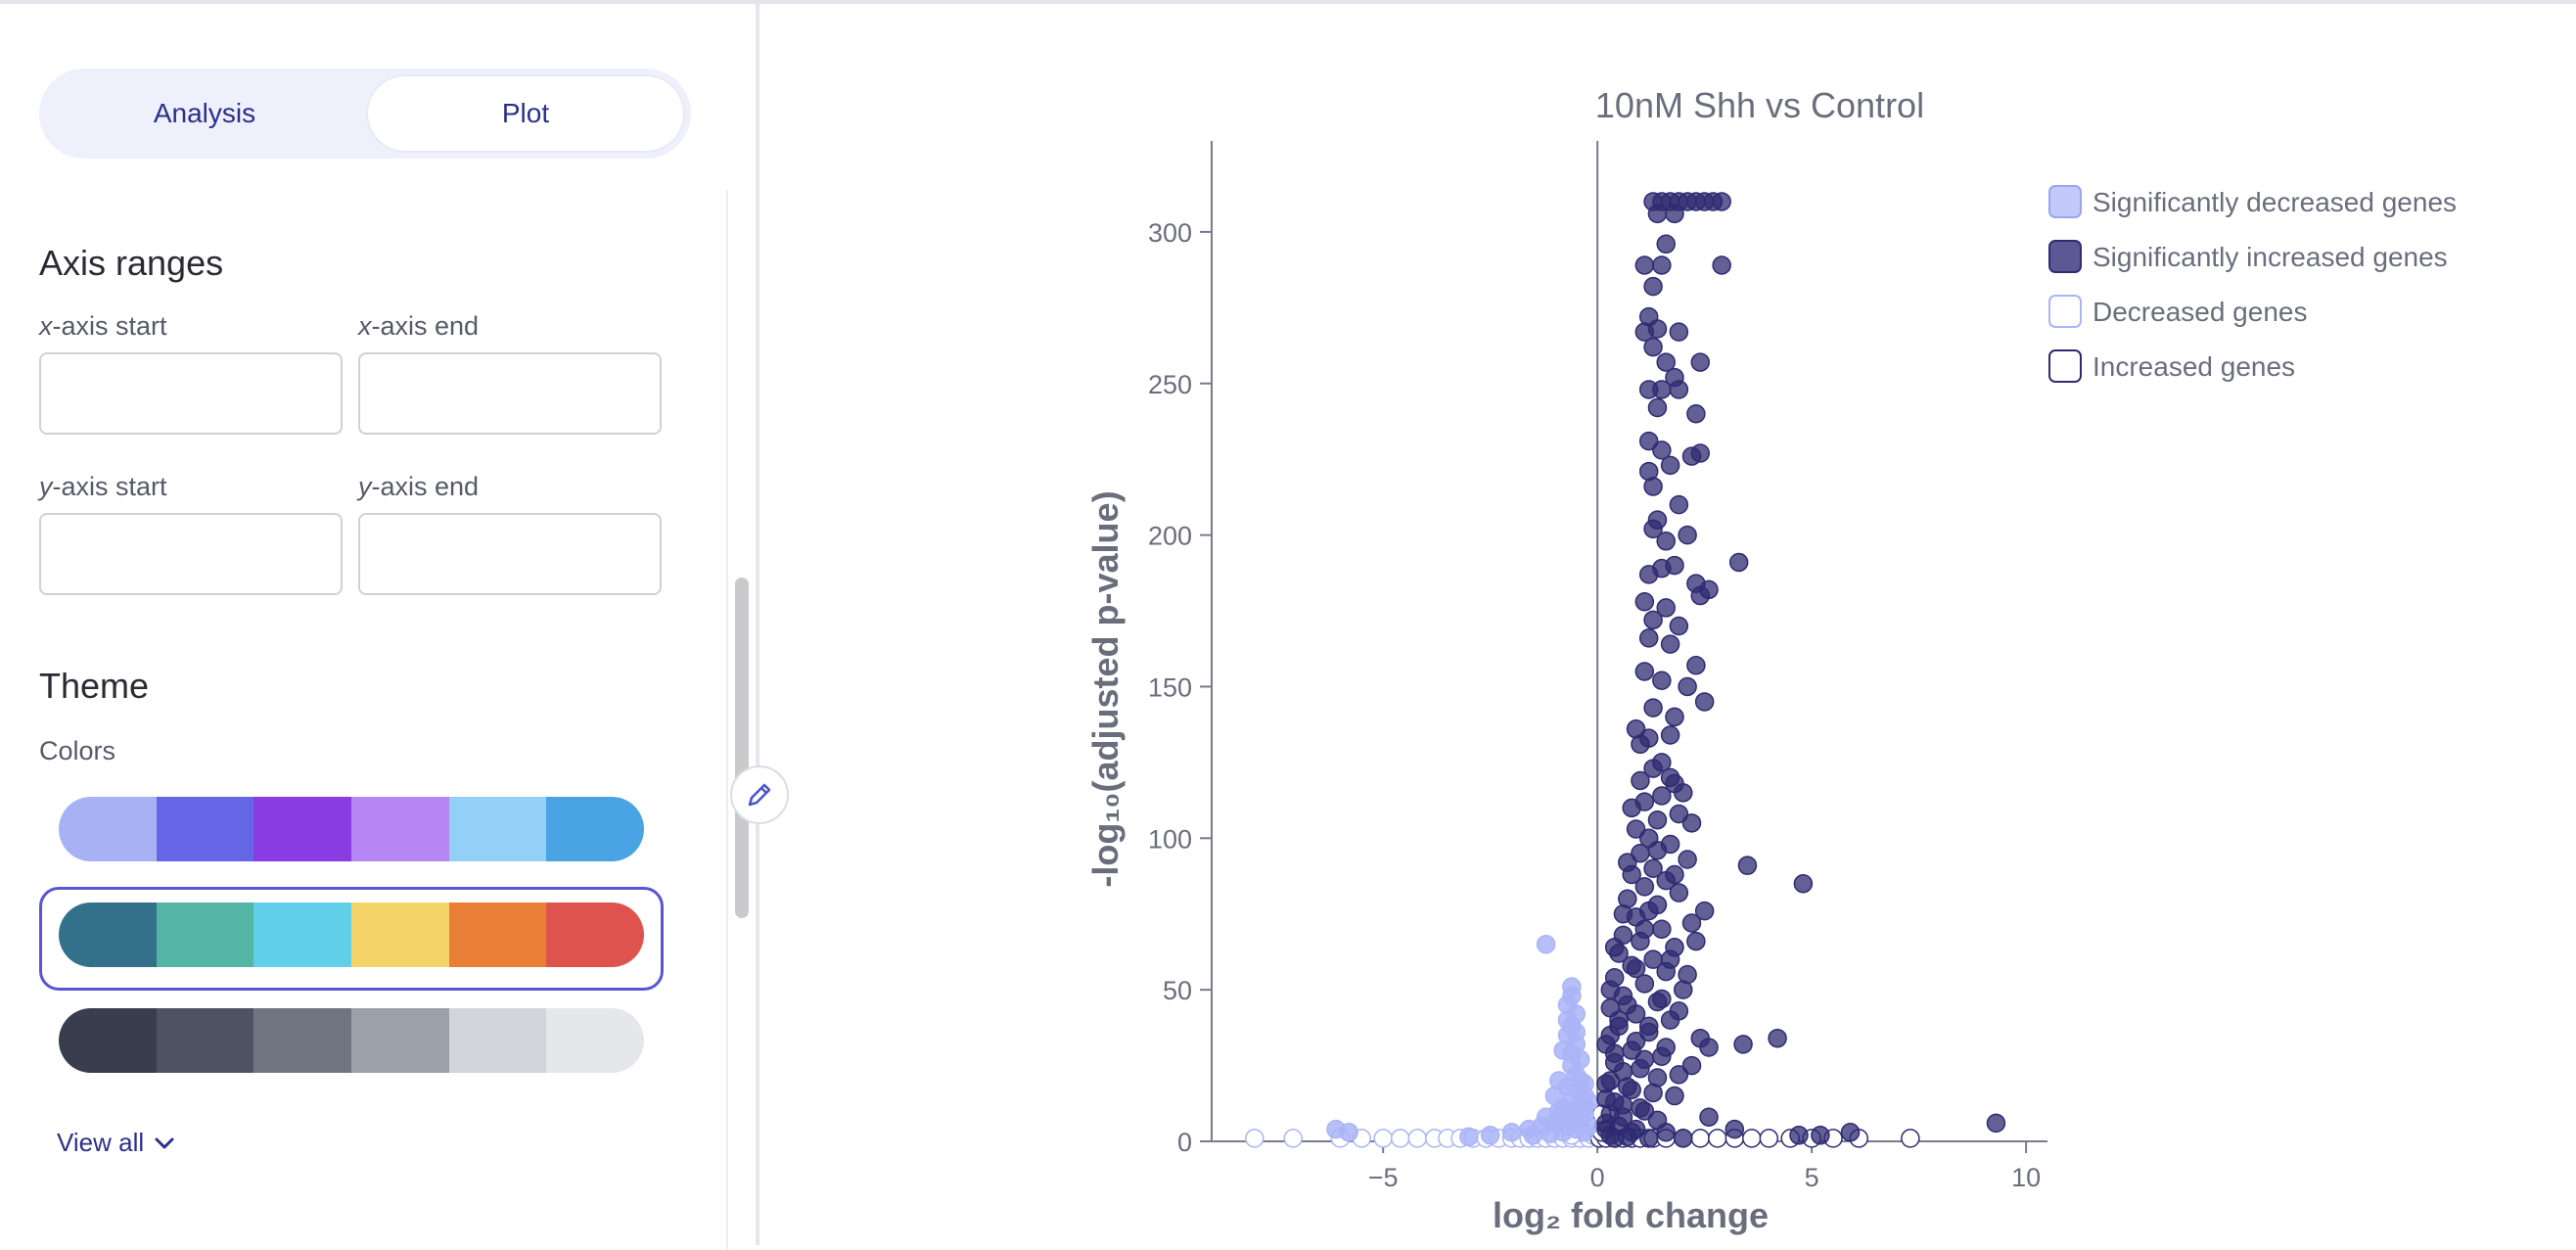  Describe the element at coordinates (2026, 1177) in the screenshot. I see `x-tick-label: 10` at that location.